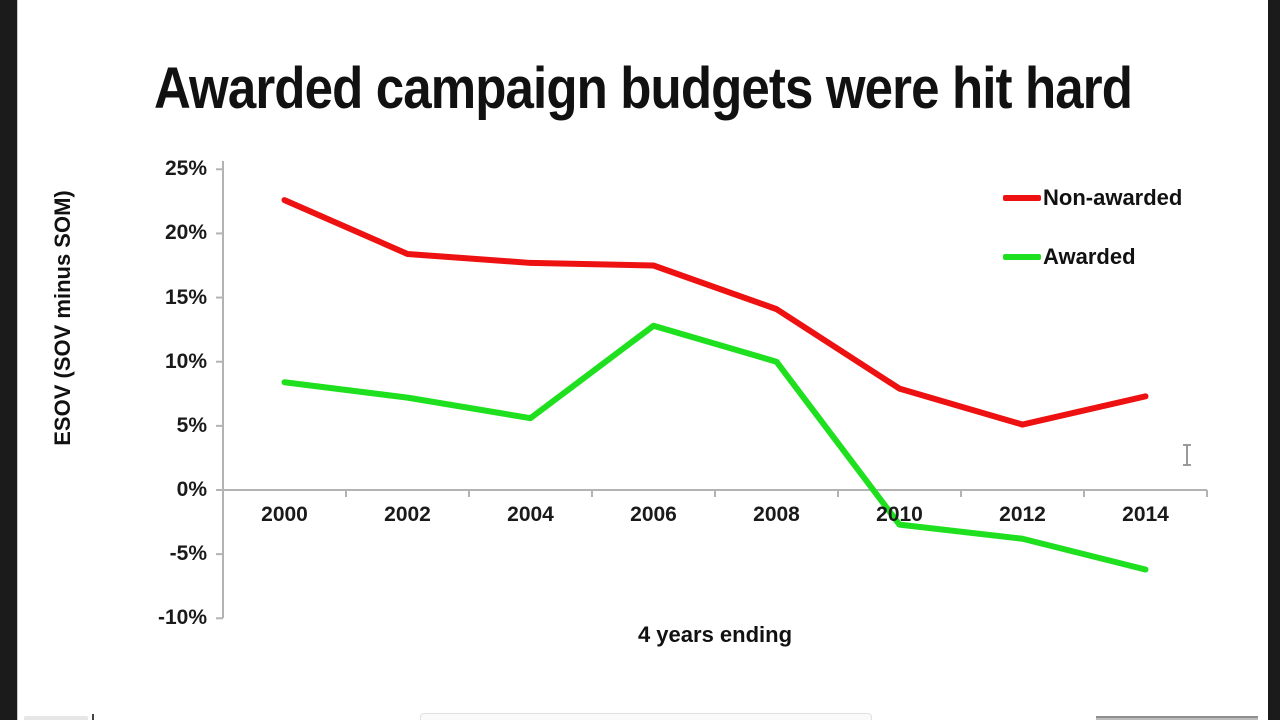  I want to click on x-tick-label: 2002, so click(407, 514).